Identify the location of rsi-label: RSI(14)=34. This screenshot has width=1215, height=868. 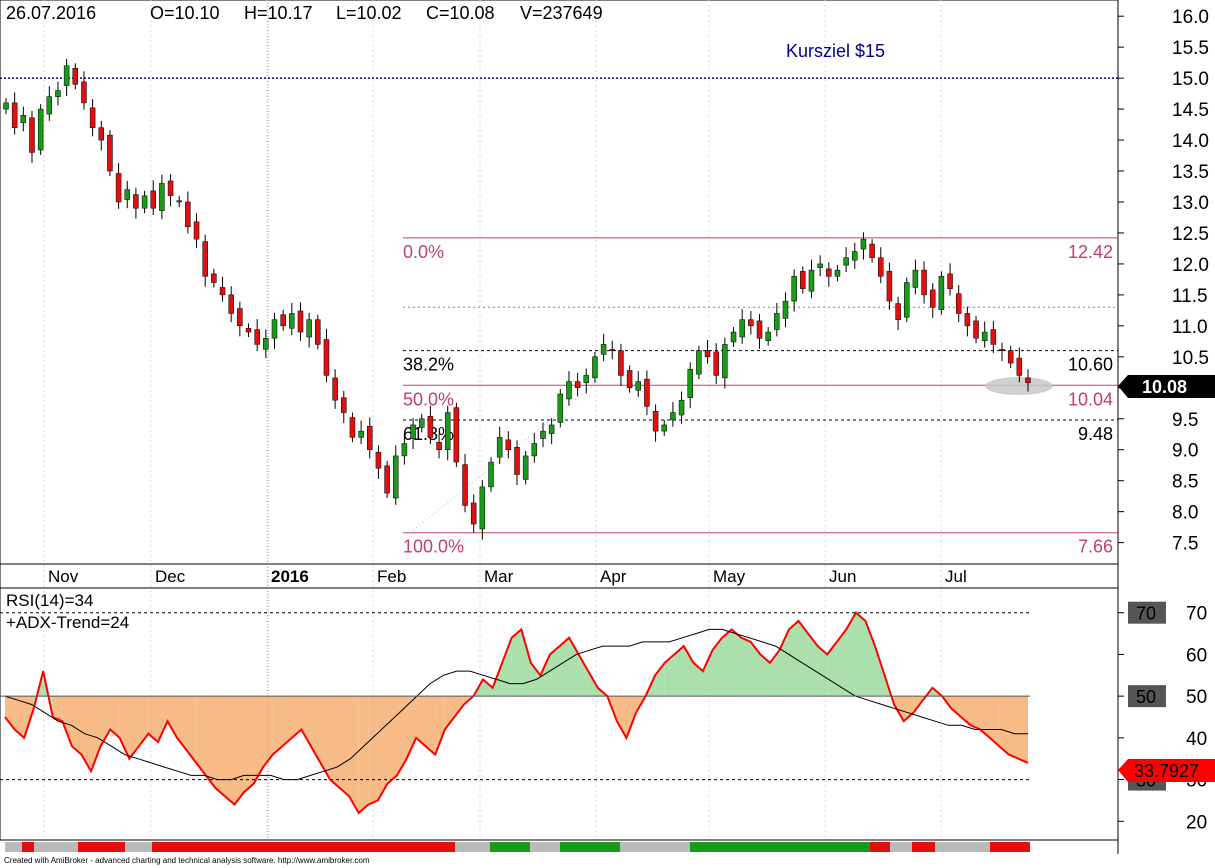
(49, 600).